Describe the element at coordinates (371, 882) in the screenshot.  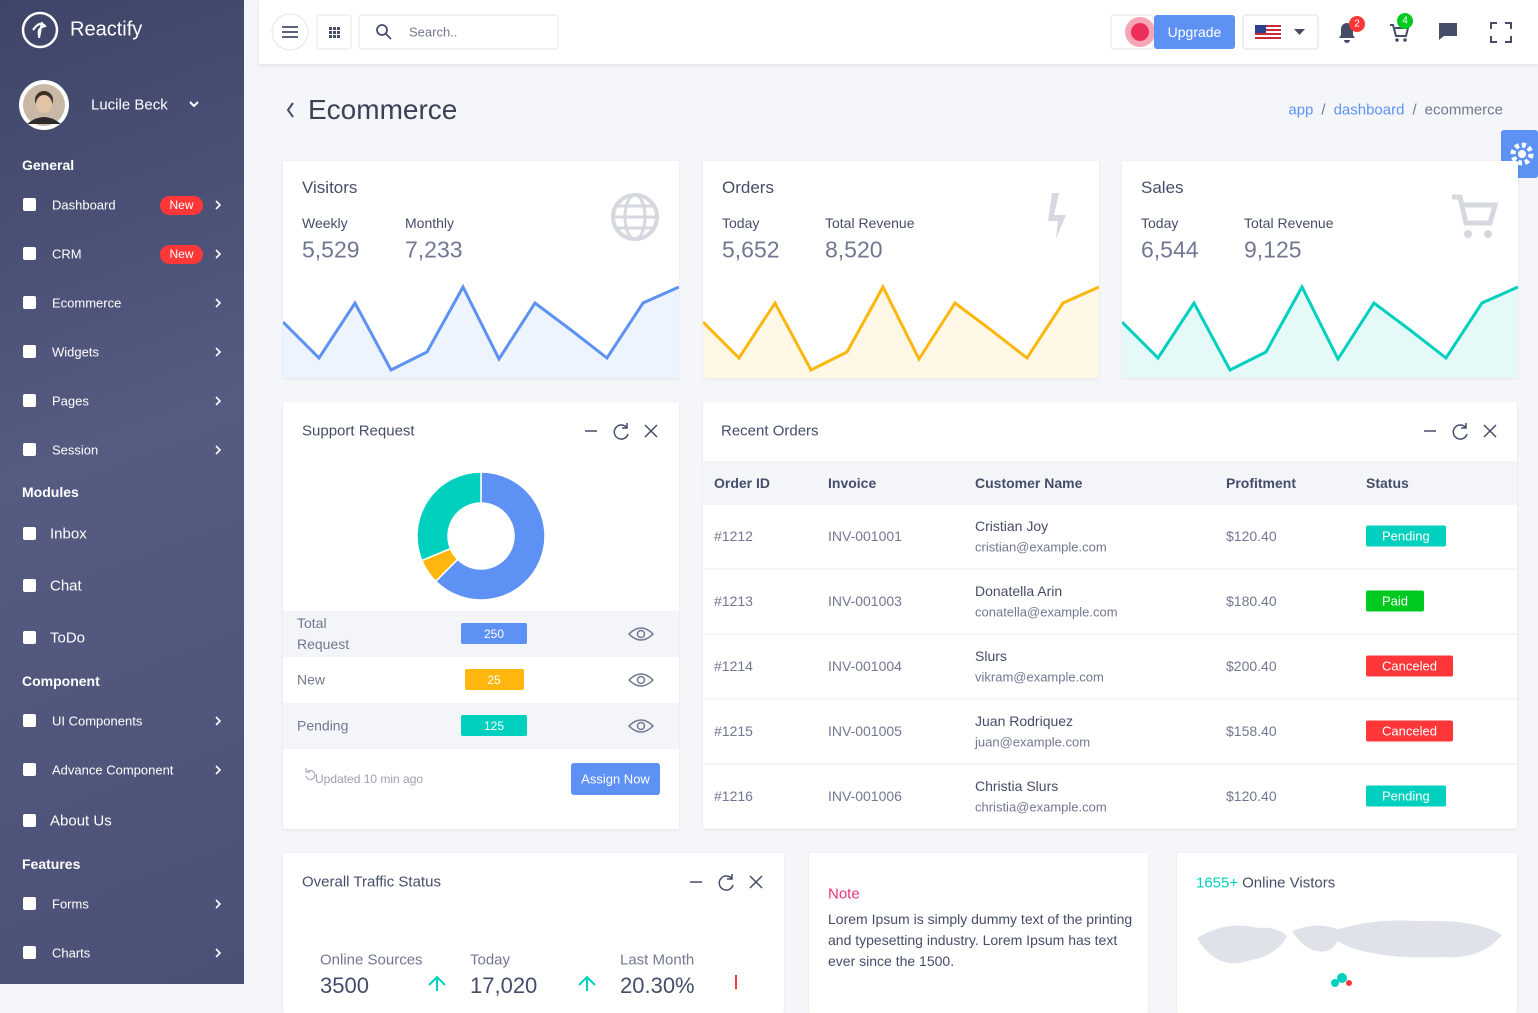
I see `card-title: Overall Traffic Status` at that location.